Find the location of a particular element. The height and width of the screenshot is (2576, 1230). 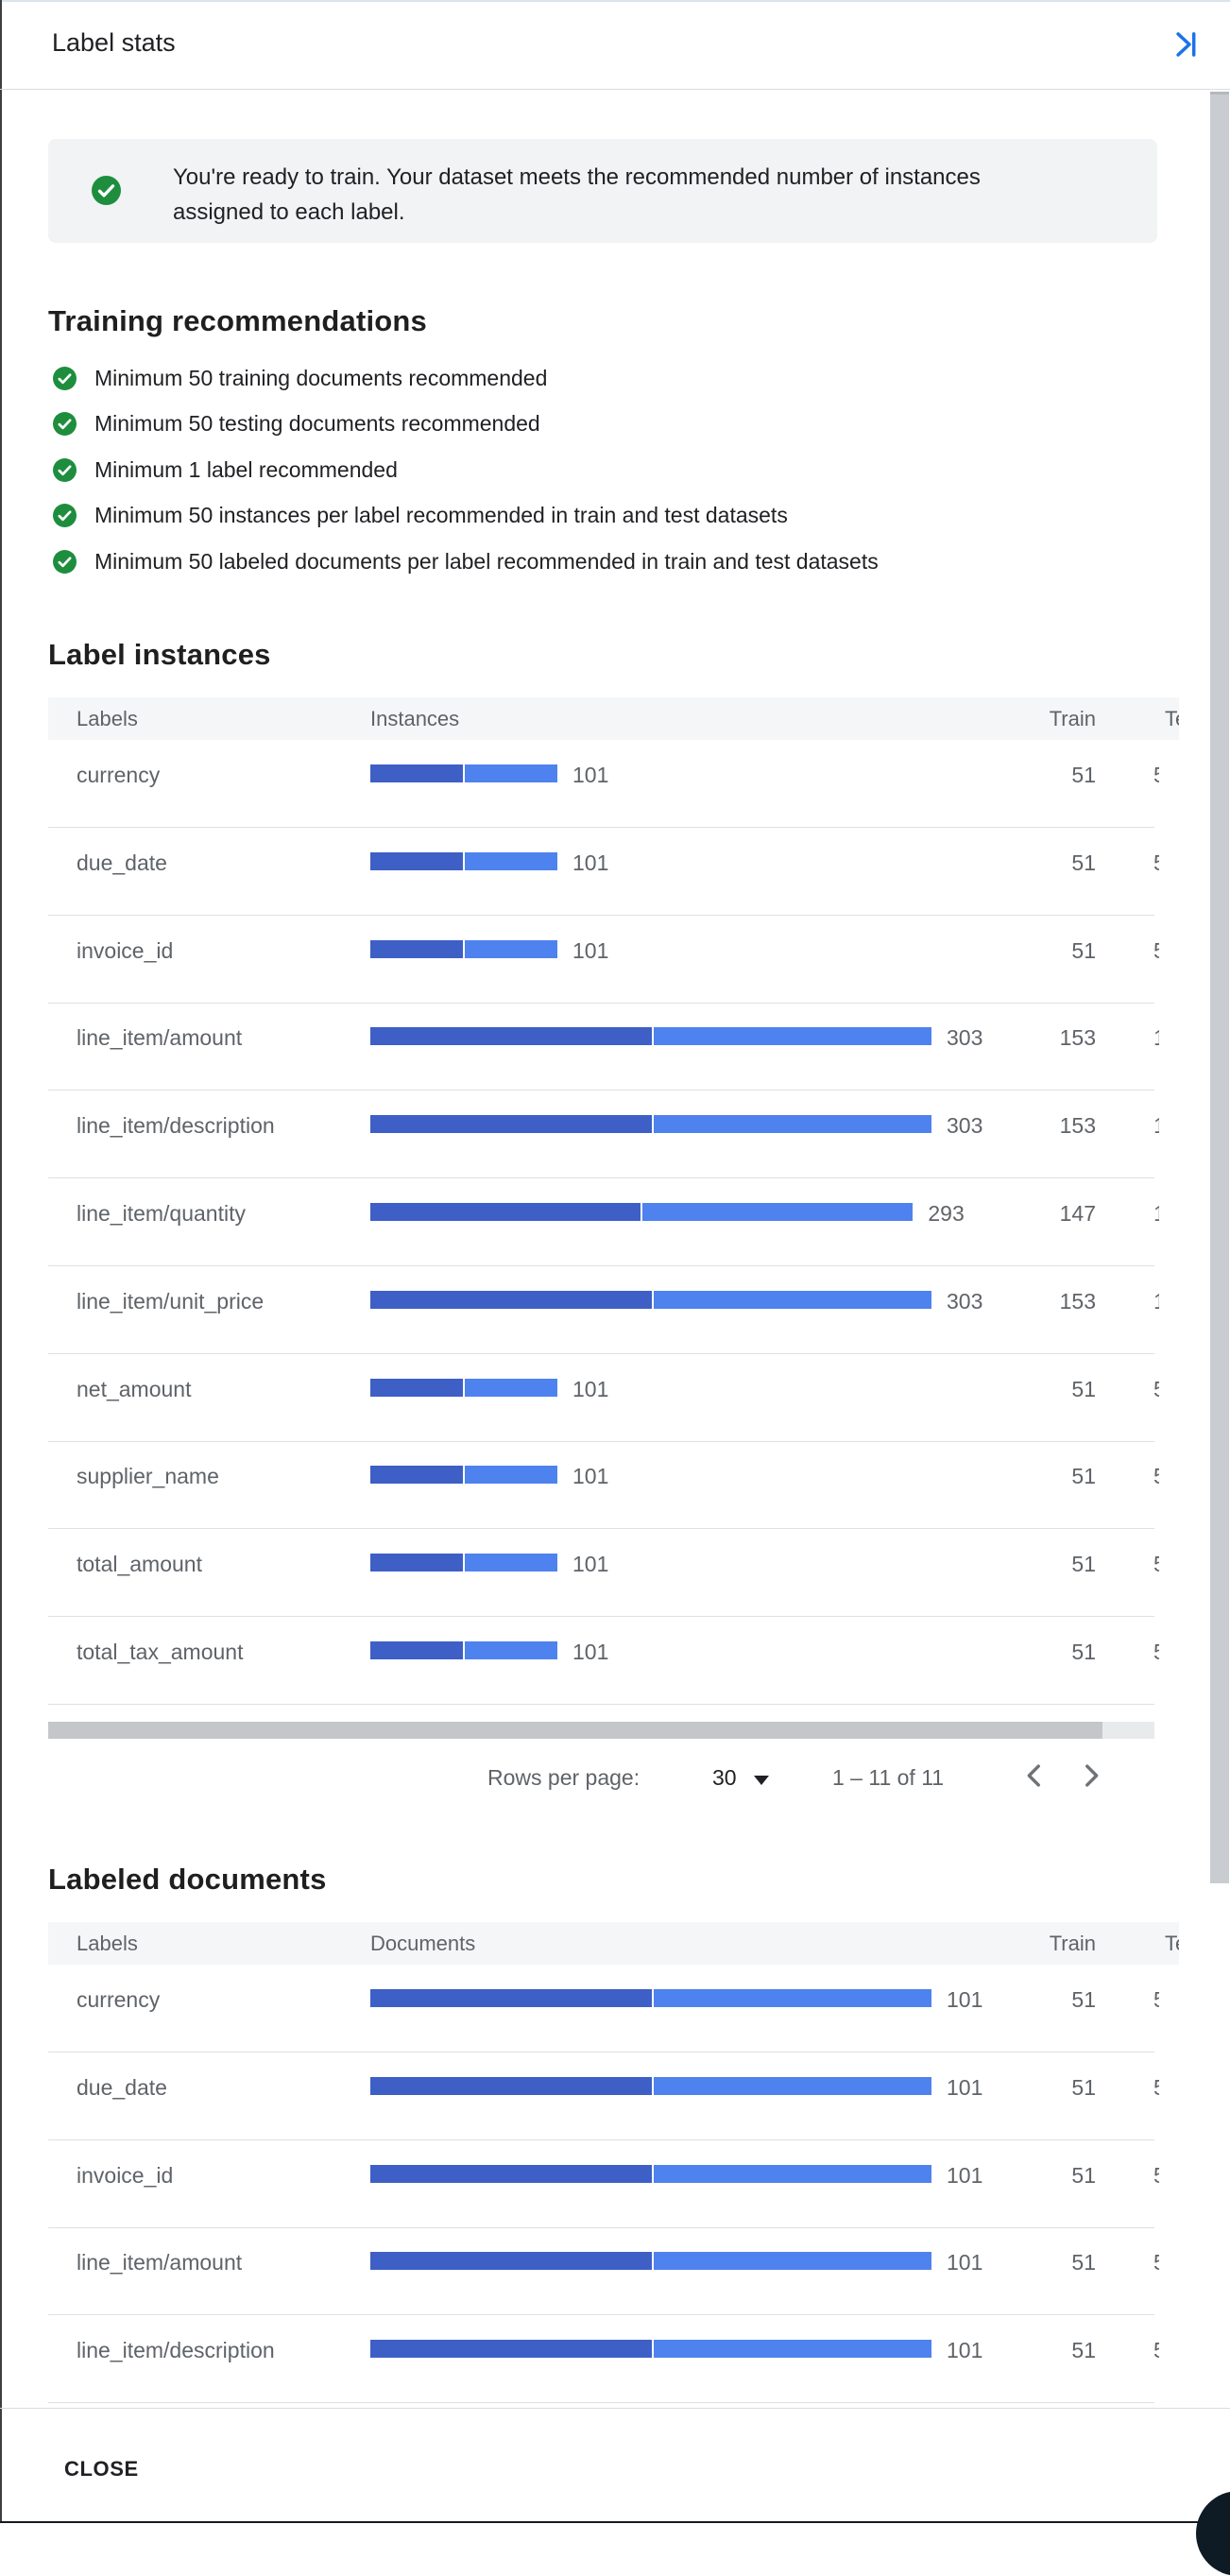

rows-per-page-select: 30 is located at coordinates (725, 1777).